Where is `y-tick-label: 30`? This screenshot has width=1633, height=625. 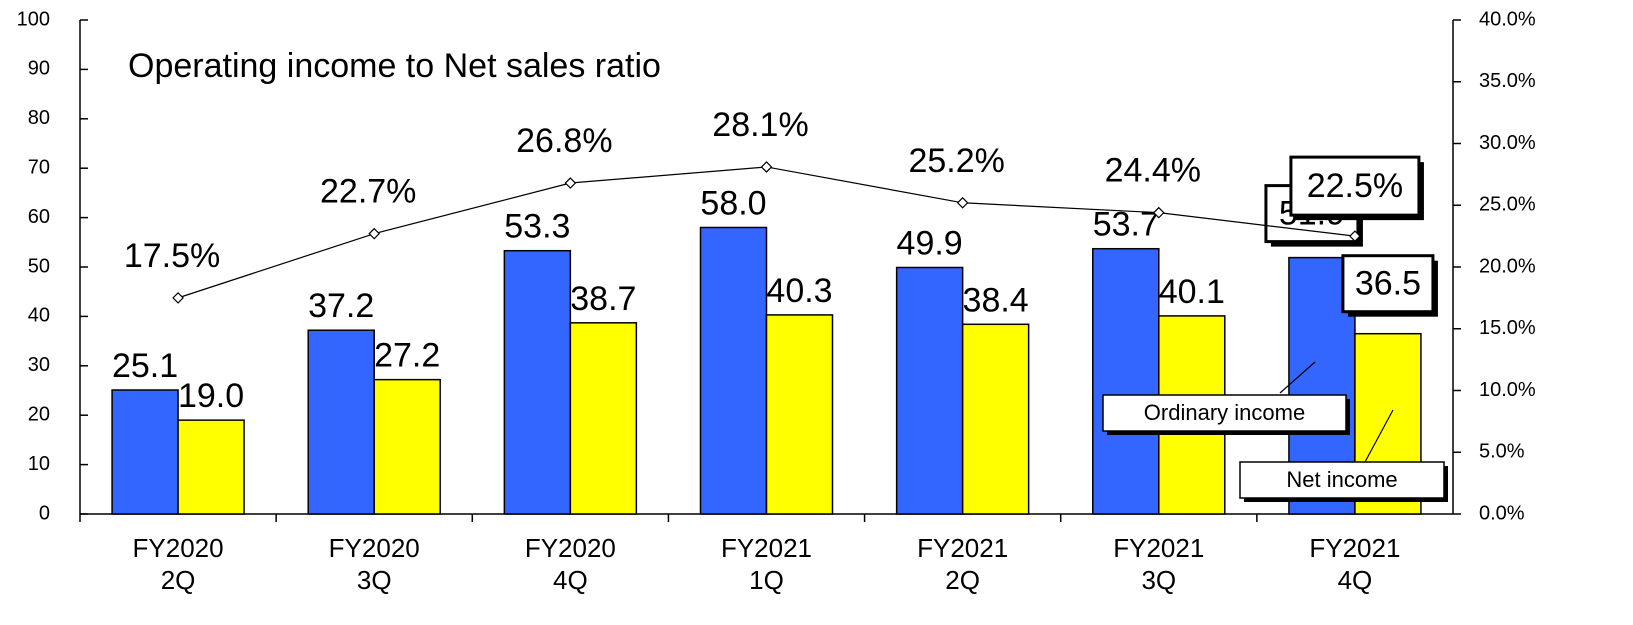 y-tick-label: 30 is located at coordinates (39, 365).